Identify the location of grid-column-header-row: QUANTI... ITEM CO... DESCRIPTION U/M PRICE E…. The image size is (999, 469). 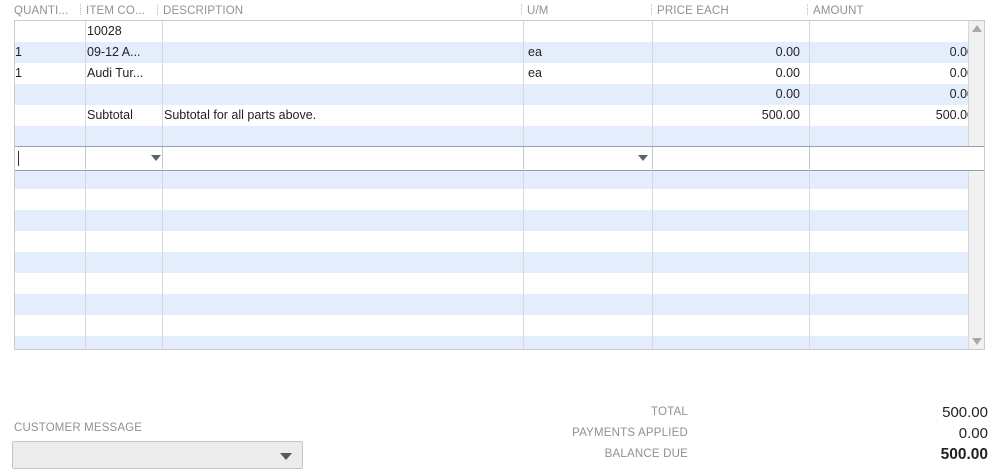
(499, 10).